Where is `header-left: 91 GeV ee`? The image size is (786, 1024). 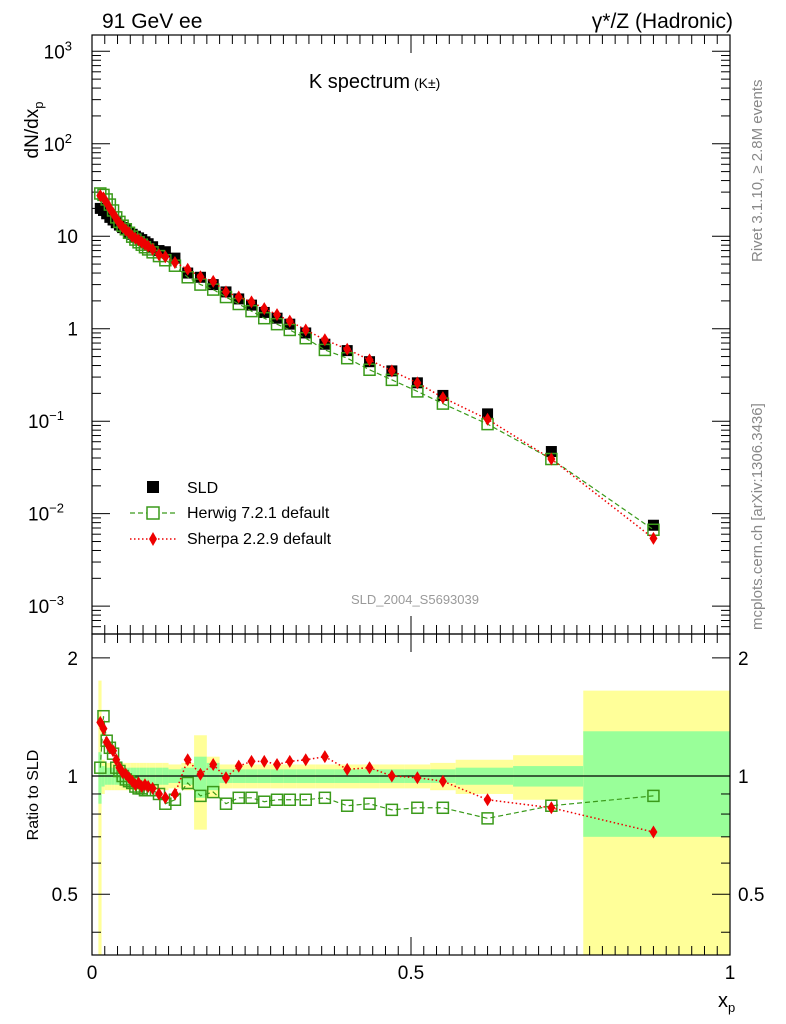 header-left: 91 GeV ee is located at coordinates (152, 21).